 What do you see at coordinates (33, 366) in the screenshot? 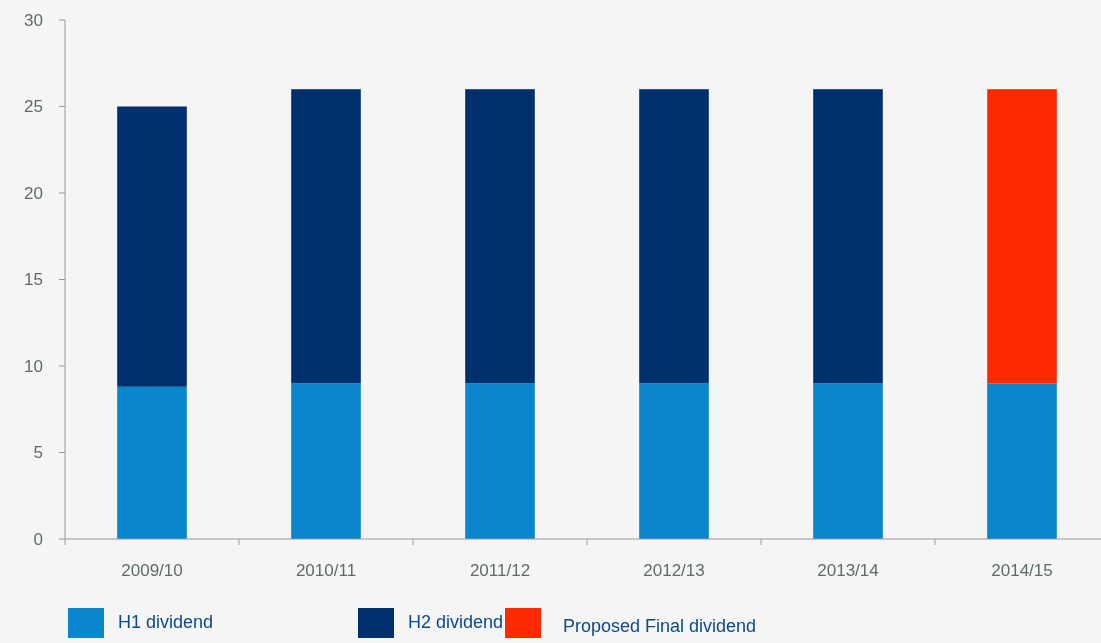
I see `y-tick-label: 10` at bounding box center [33, 366].